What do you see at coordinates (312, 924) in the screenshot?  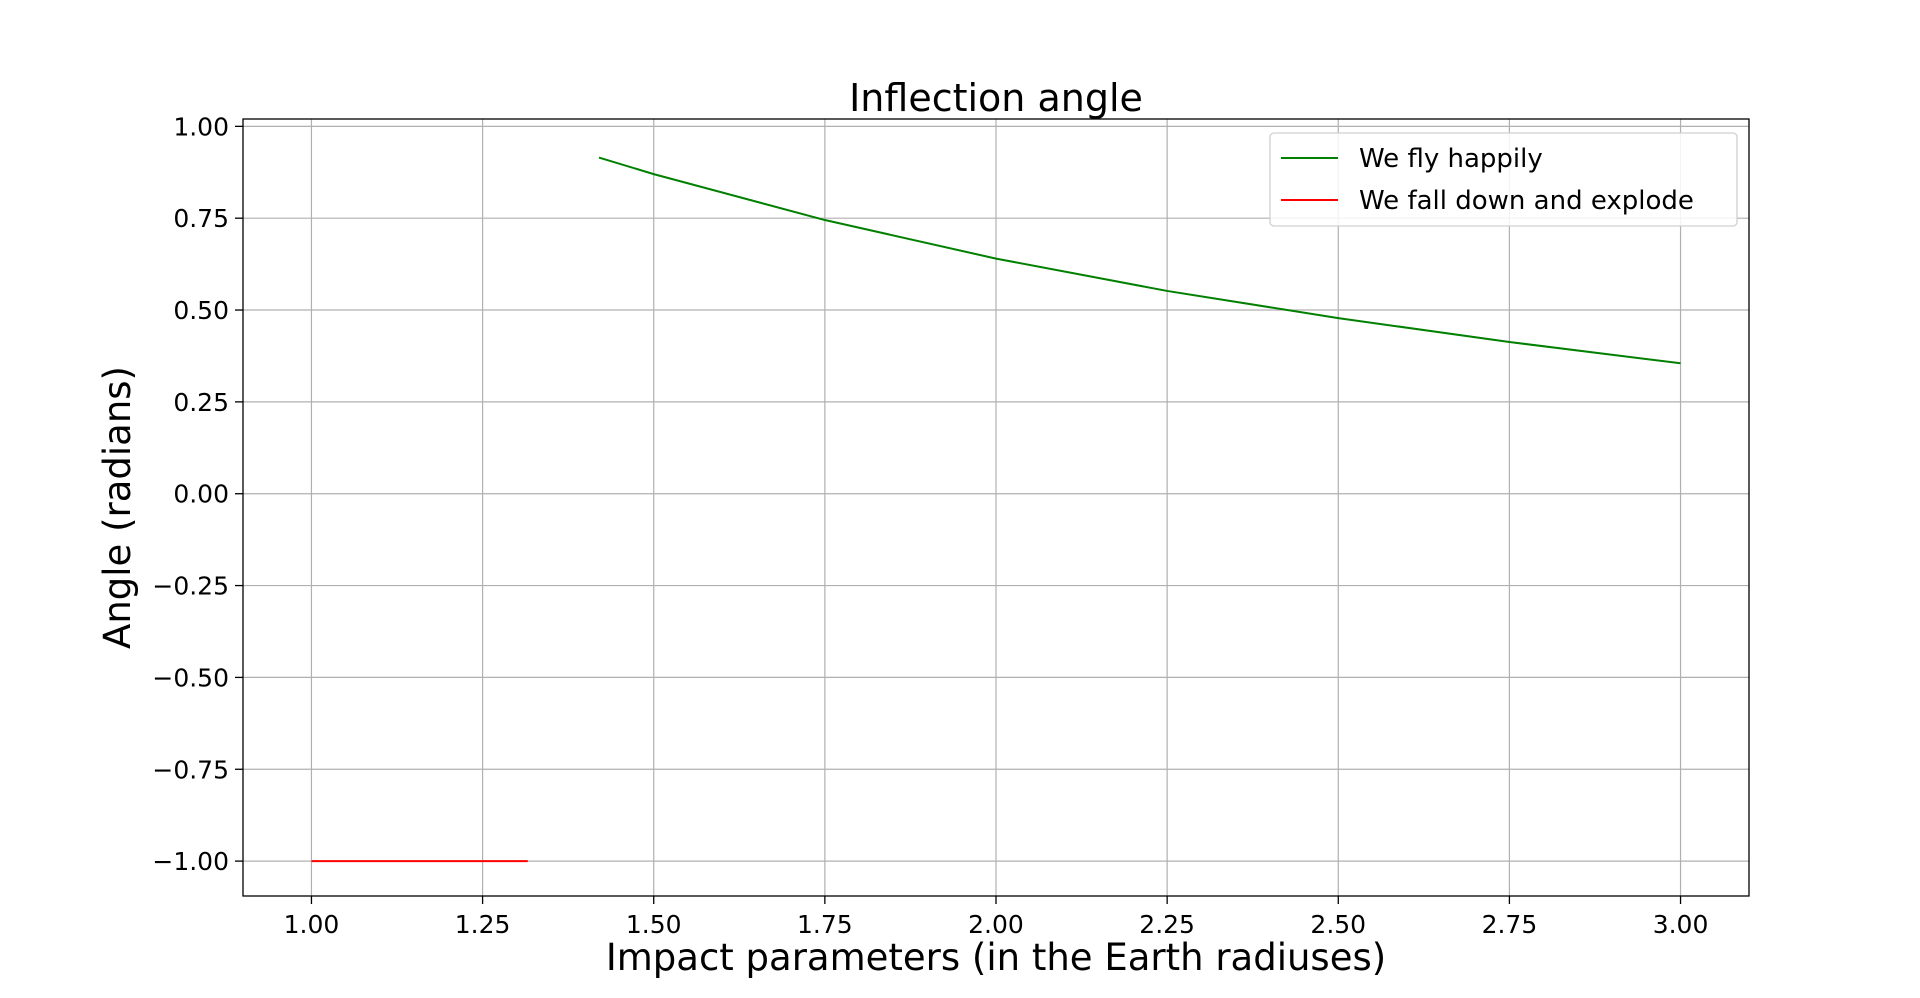 I see `x-tick-label: 1.00` at bounding box center [312, 924].